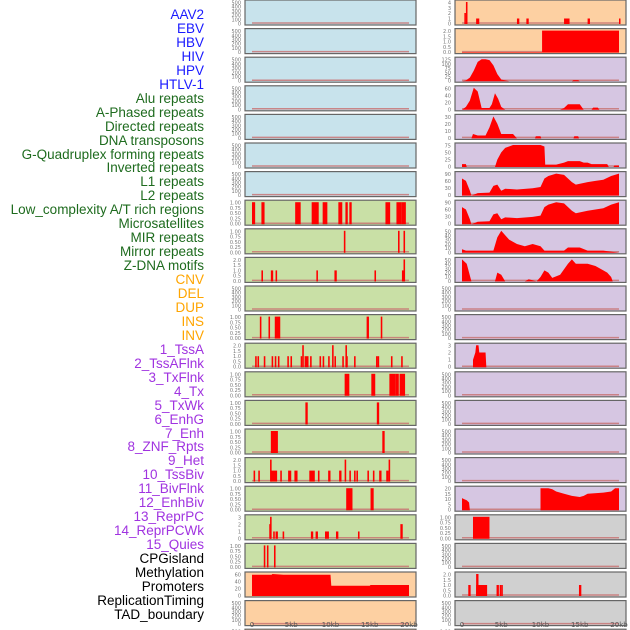 This screenshot has width=630, height=630. I want to click on y-tick-label: 30, so click(448, 269).